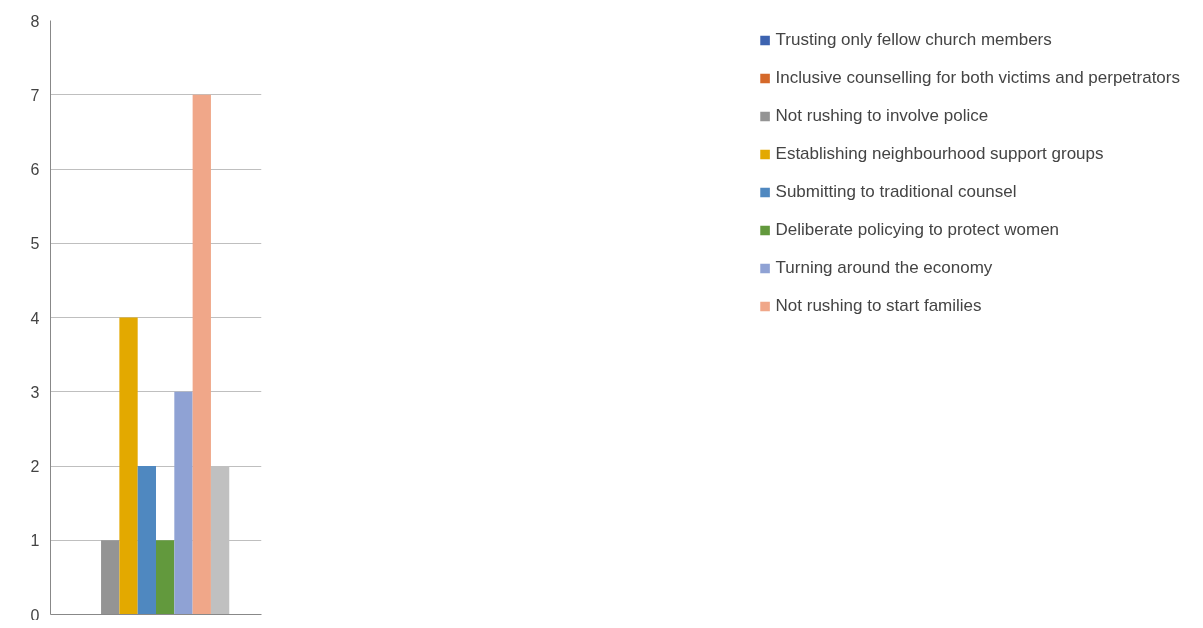 Image resolution: width=1203 pixels, height=628 pixels. What do you see at coordinates (882, 116) in the screenshot?
I see `legend-label: Not rushing to involve police` at bounding box center [882, 116].